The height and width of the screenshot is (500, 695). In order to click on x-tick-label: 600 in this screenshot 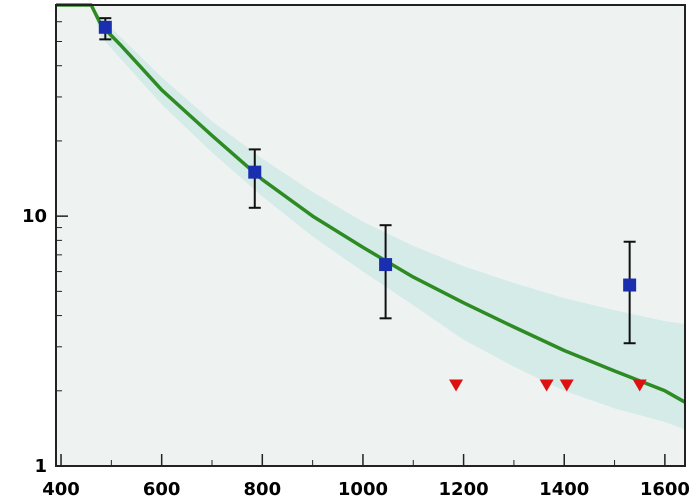, I will do `click(162, 489)`.